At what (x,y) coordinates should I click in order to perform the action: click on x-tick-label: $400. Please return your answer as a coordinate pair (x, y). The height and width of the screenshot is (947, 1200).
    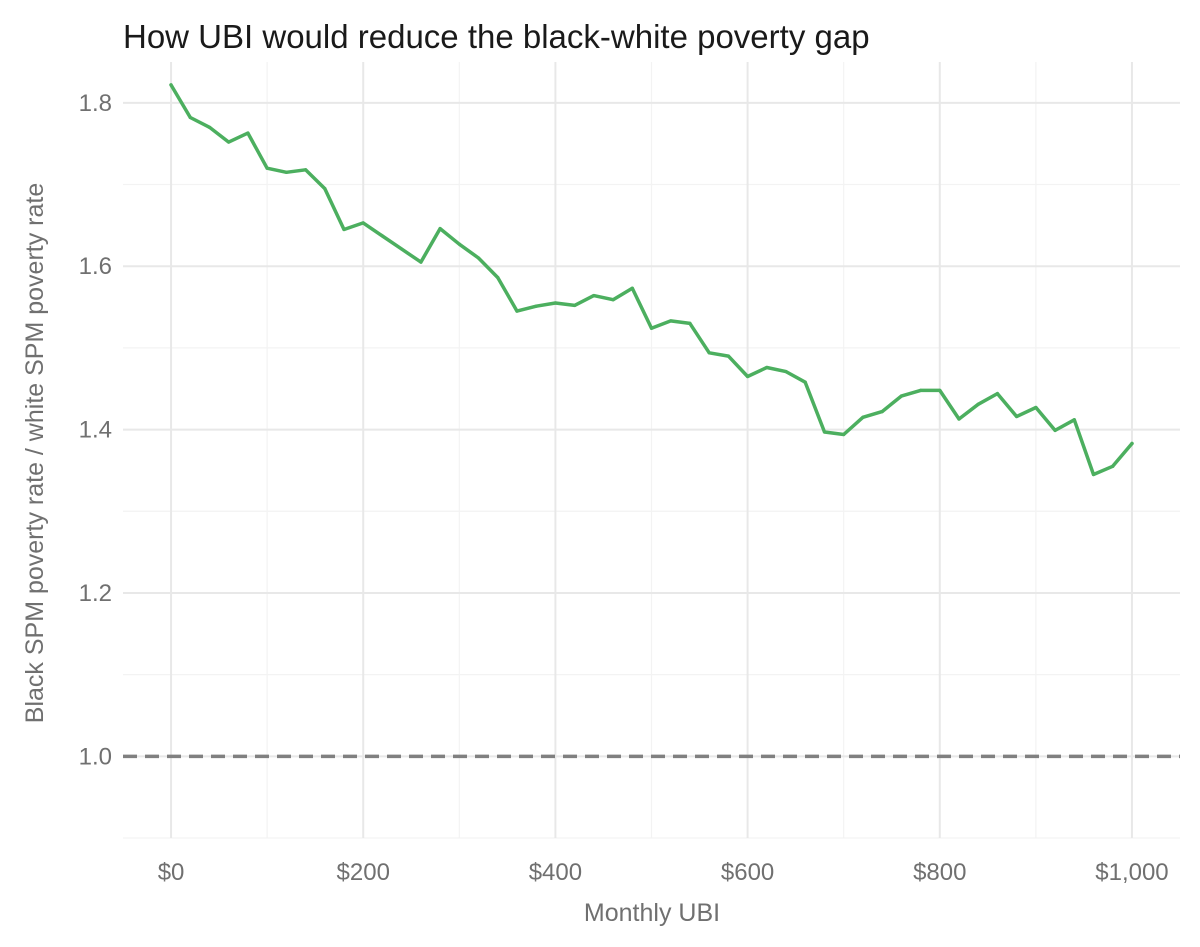
    Looking at the image, I should click on (555, 872).